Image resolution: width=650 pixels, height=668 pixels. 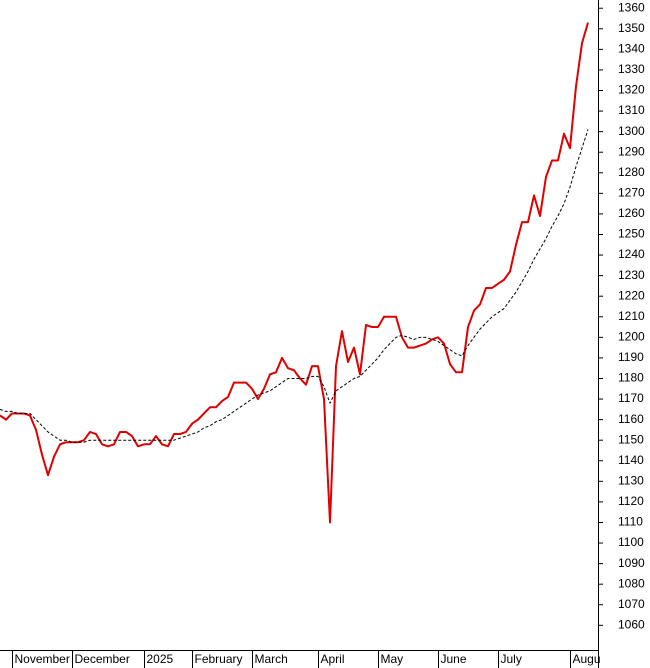 What do you see at coordinates (631, 357) in the screenshot?
I see `y-tick-label: 1190` at bounding box center [631, 357].